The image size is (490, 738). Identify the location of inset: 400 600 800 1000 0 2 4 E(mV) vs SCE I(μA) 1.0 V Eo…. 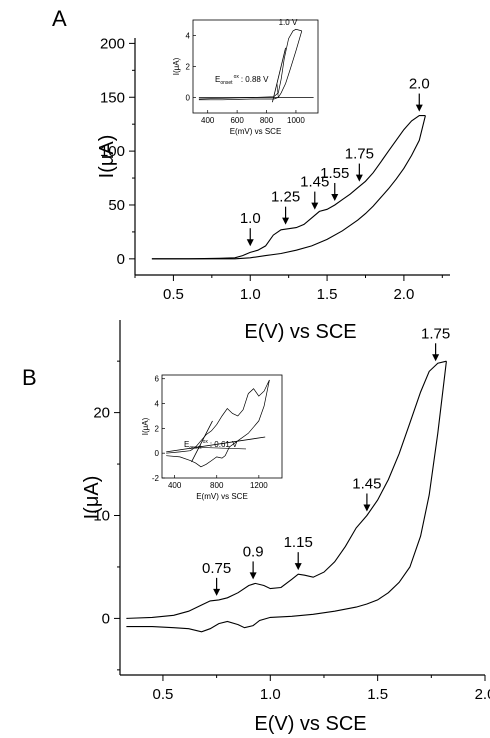
(245, 77).